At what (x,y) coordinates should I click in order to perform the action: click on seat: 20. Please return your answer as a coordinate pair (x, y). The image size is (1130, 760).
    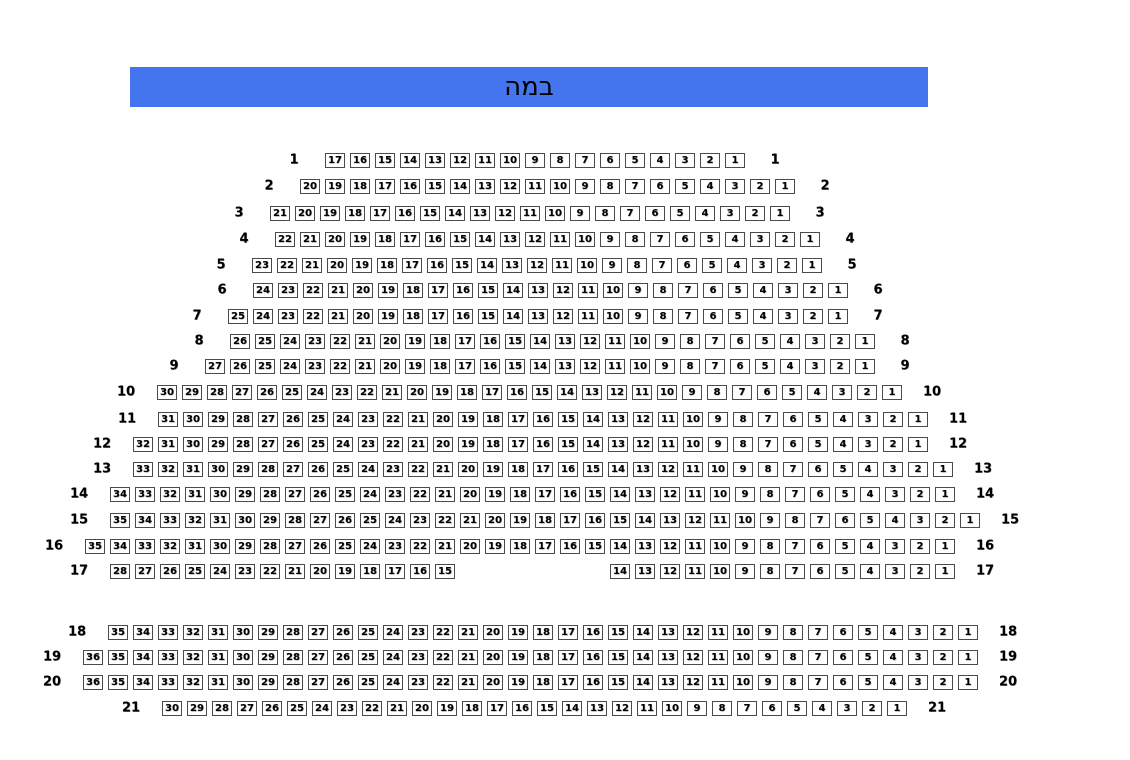
    Looking at the image, I should click on (310, 186).